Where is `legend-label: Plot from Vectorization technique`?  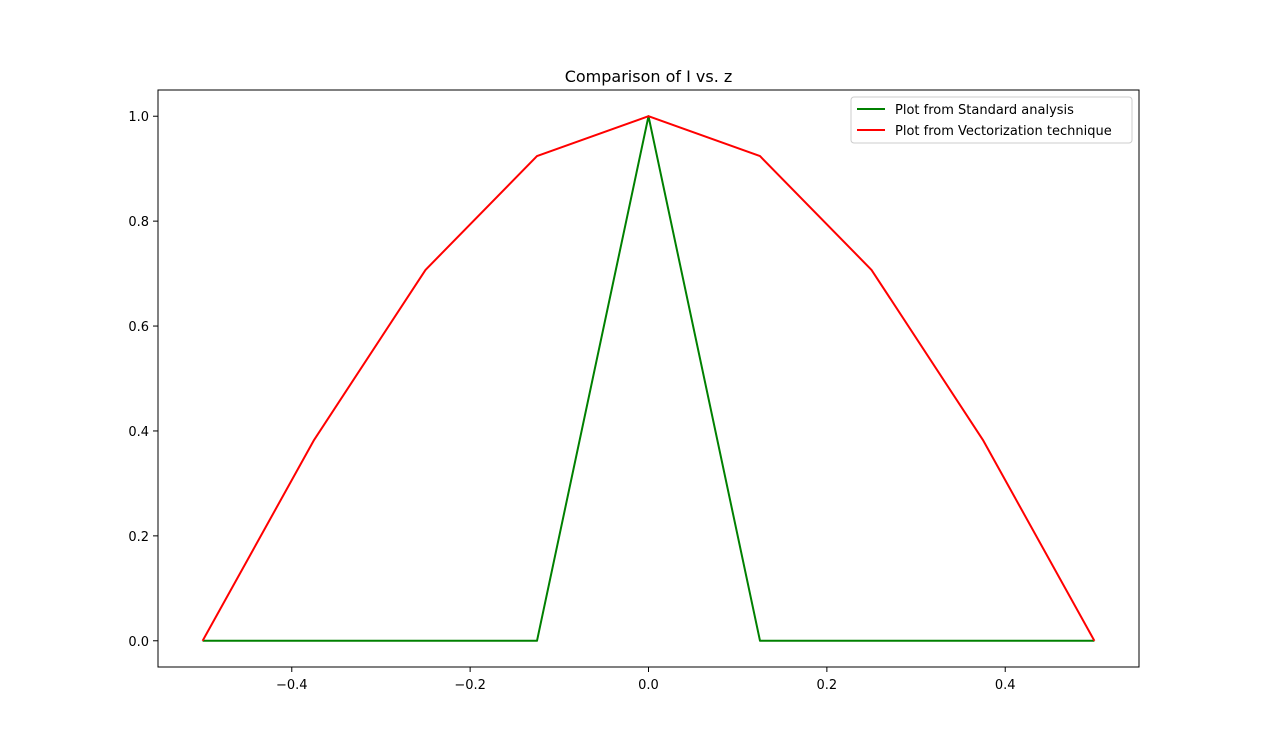 legend-label: Plot from Vectorization technique is located at coordinates (1003, 131).